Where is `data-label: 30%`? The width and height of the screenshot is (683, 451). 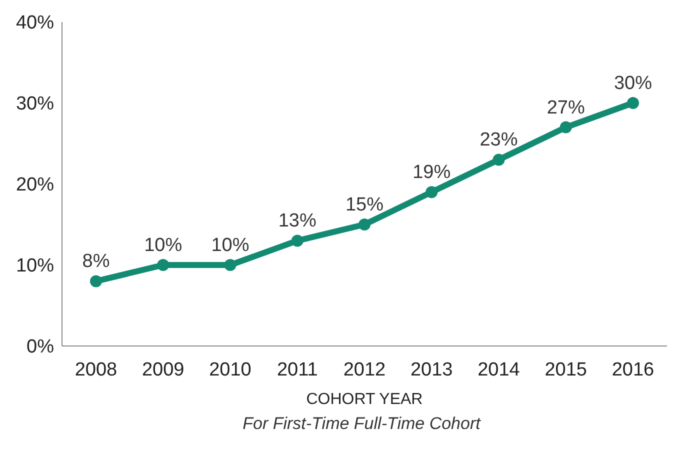 data-label: 30% is located at coordinates (633, 83).